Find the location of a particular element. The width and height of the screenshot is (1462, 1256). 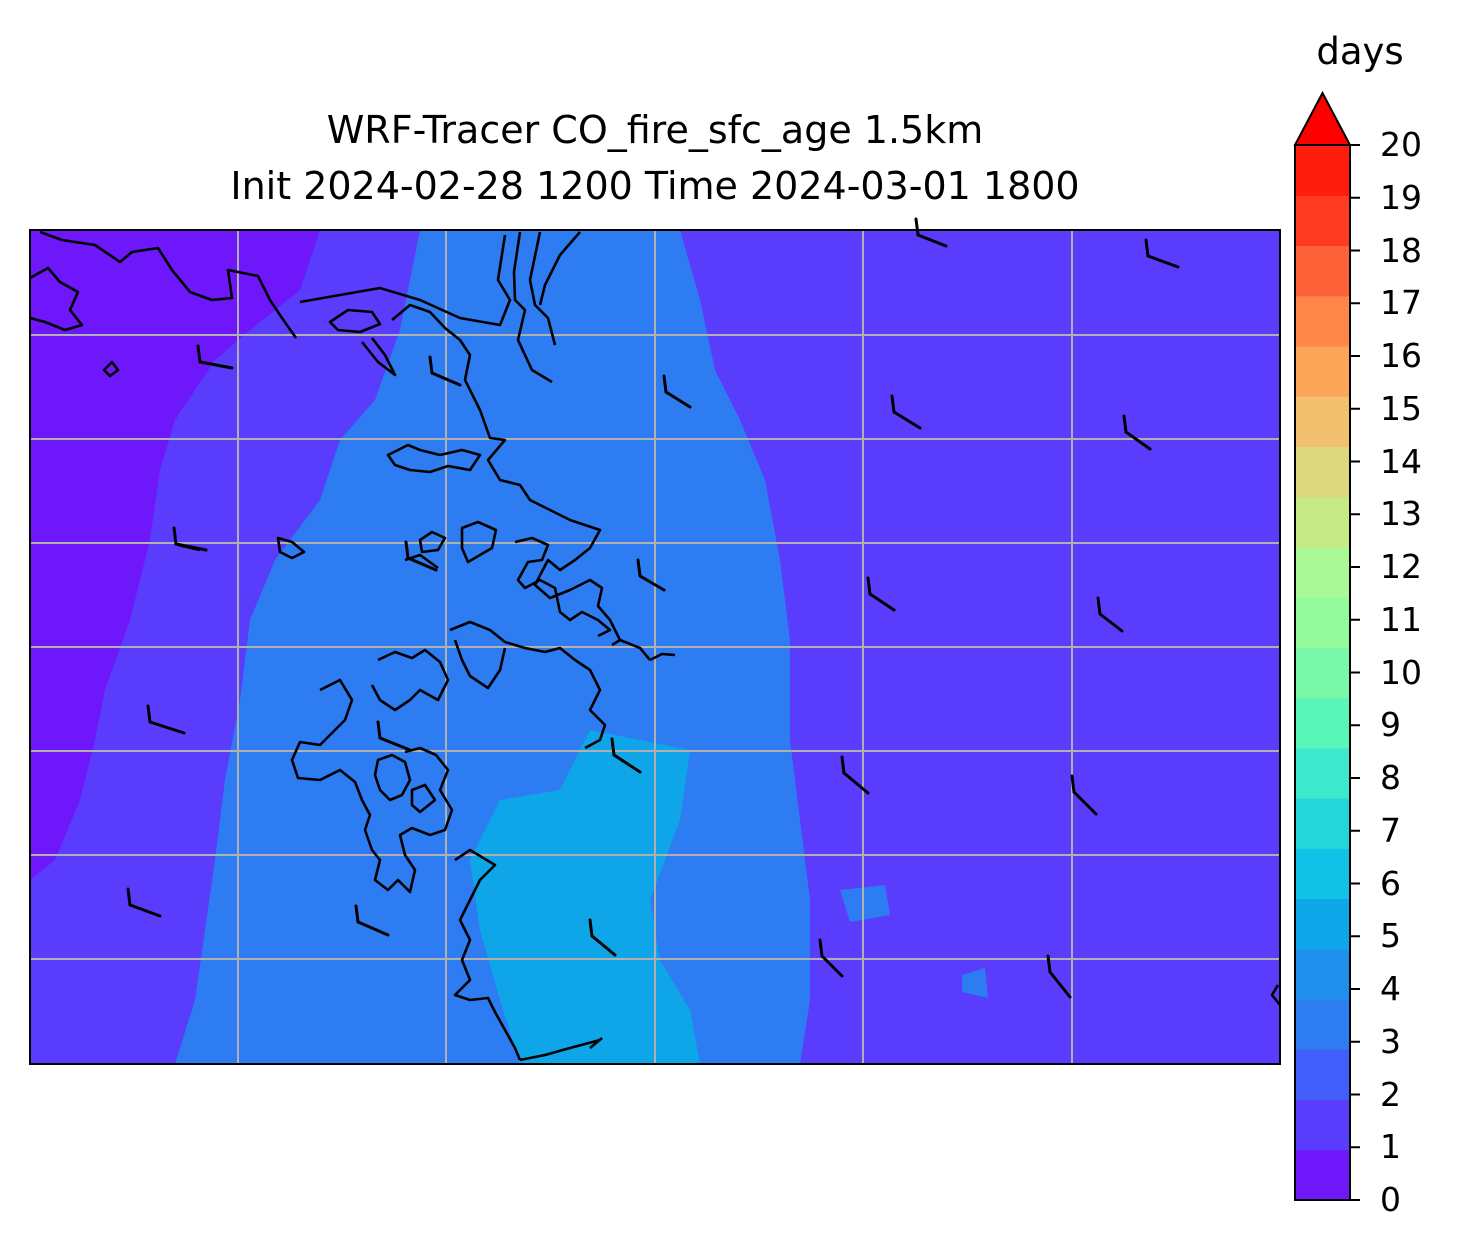

colorbar-tick-label: 5 is located at coordinates (1390, 936).